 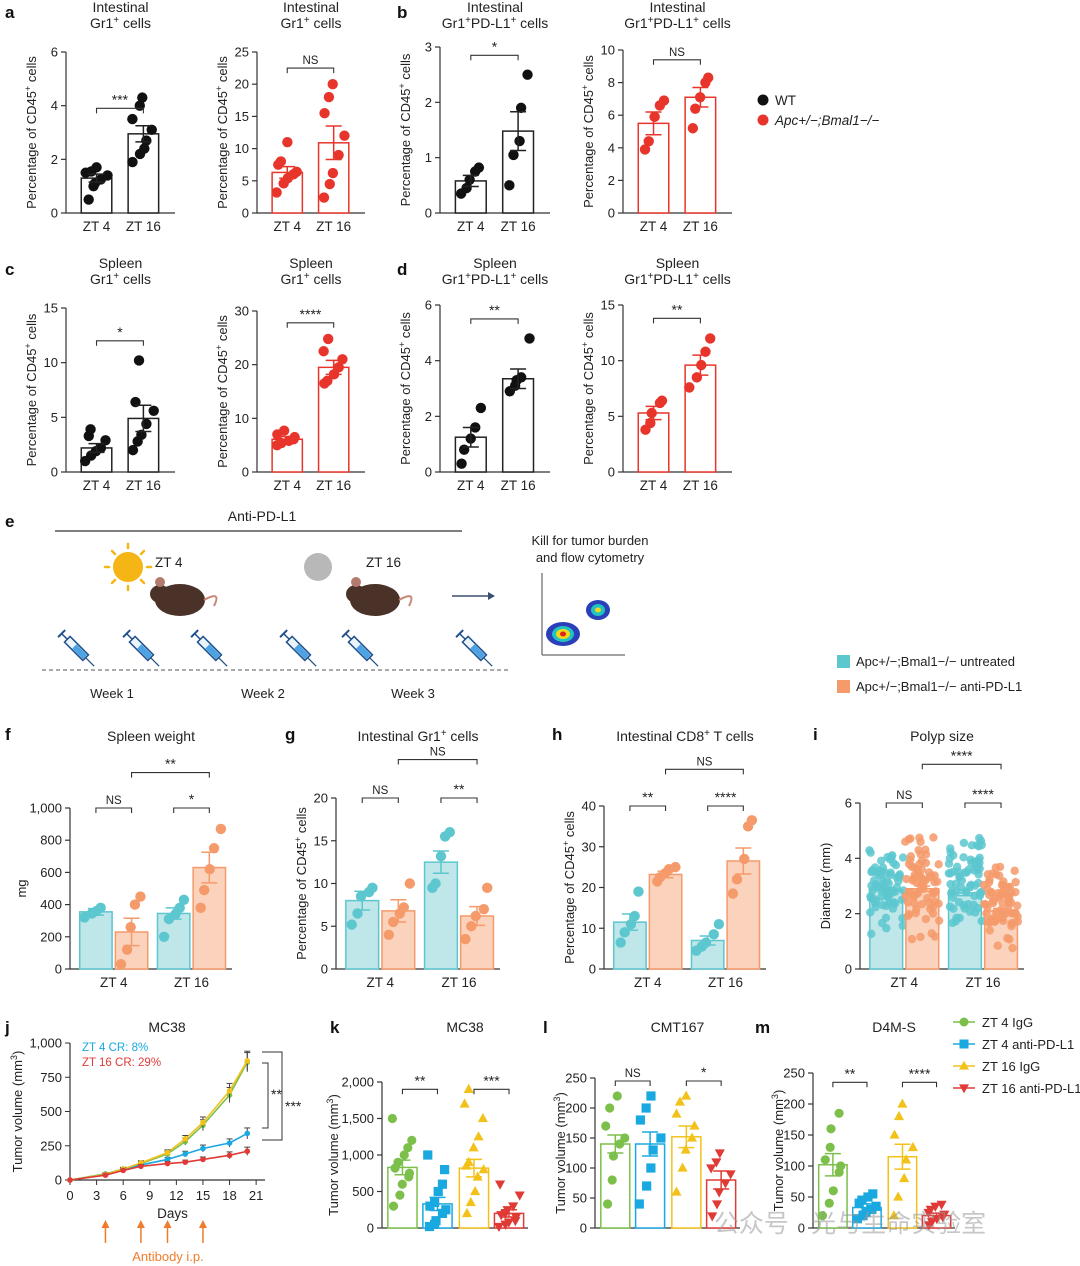 What do you see at coordinates (418, 736) in the screenshot?
I see `chart-title: Intestinal Gr1+ cells` at bounding box center [418, 736].